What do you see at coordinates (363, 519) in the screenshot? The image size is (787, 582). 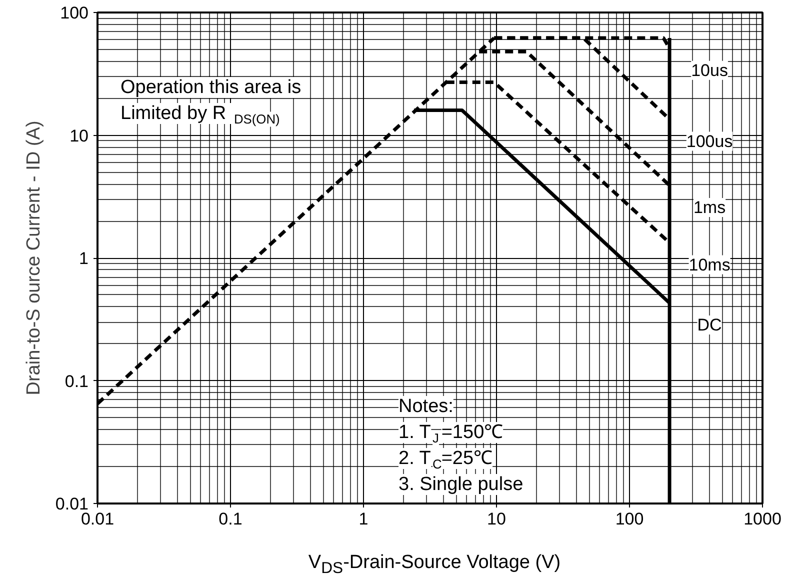 I see `x-tick-label: 1` at bounding box center [363, 519].